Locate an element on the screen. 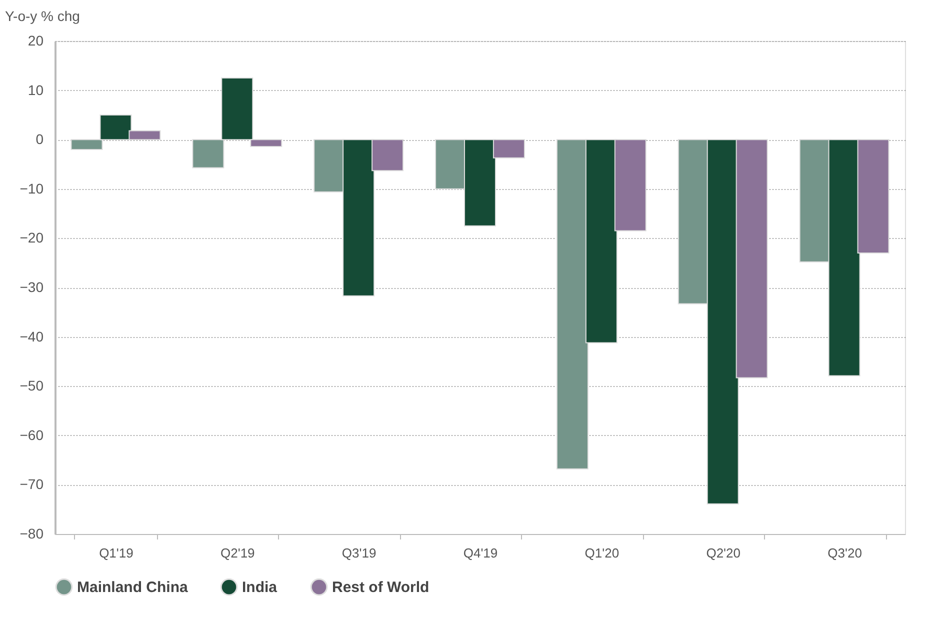 The width and height of the screenshot is (932, 619). y-tick-label: −70 is located at coordinates (32, 484).